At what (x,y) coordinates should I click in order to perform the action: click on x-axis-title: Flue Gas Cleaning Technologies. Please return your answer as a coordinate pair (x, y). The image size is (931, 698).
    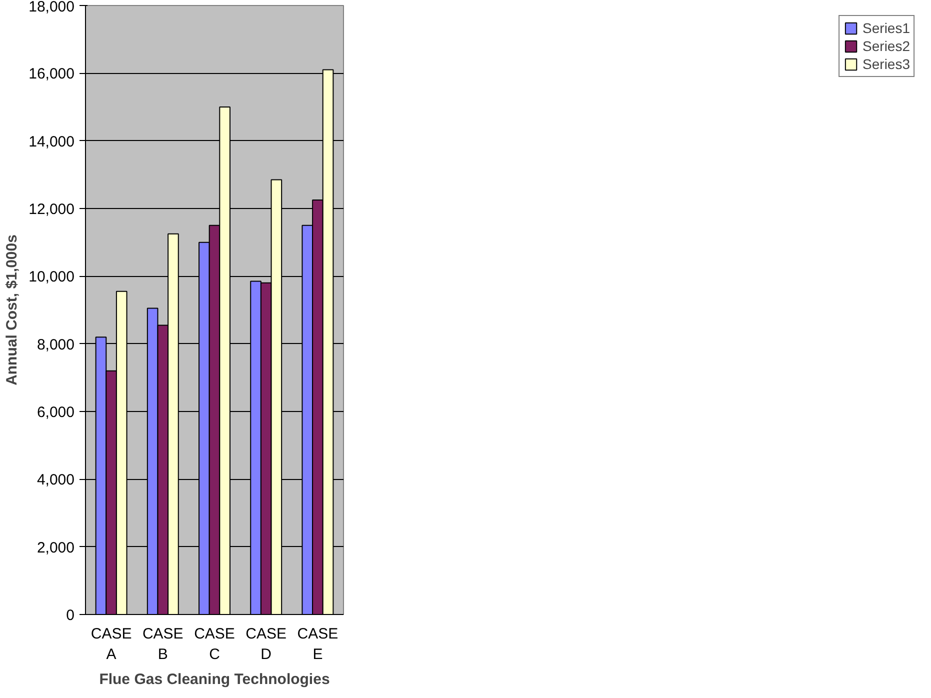
    Looking at the image, I should click on (214, 679).